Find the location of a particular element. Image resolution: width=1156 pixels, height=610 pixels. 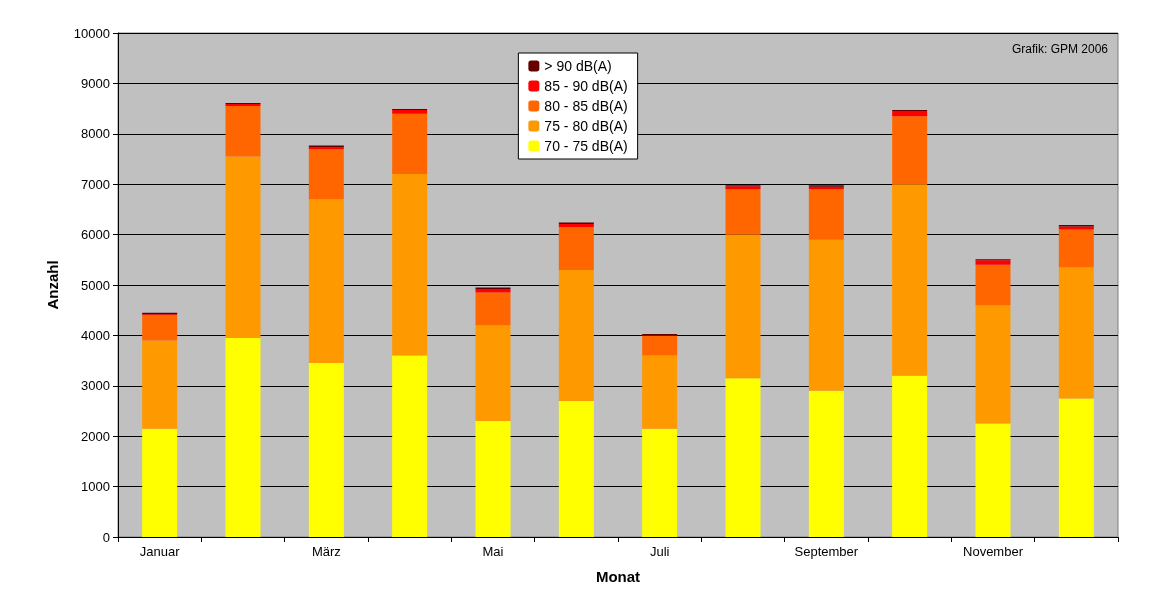

y-tick-label: 10000 is located at coordinates (91, 33).